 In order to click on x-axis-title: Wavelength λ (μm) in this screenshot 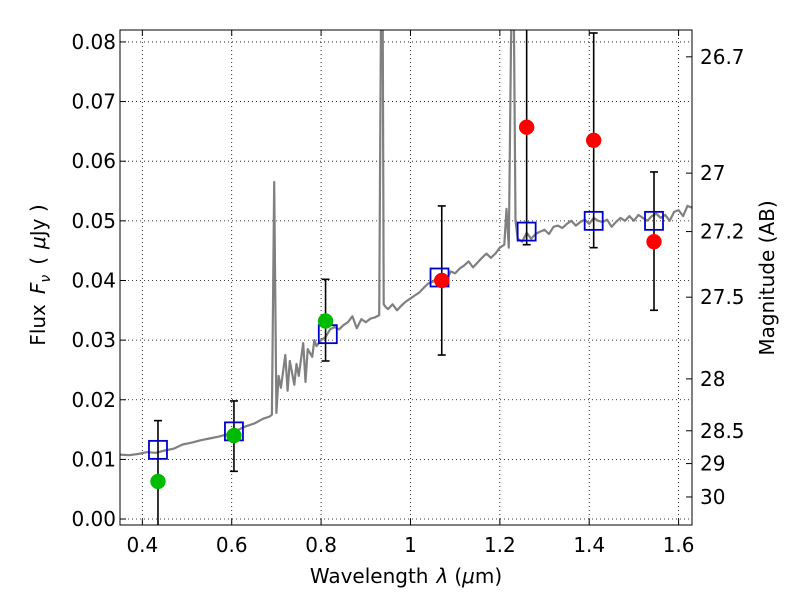, I will do `click(406, 576)`.